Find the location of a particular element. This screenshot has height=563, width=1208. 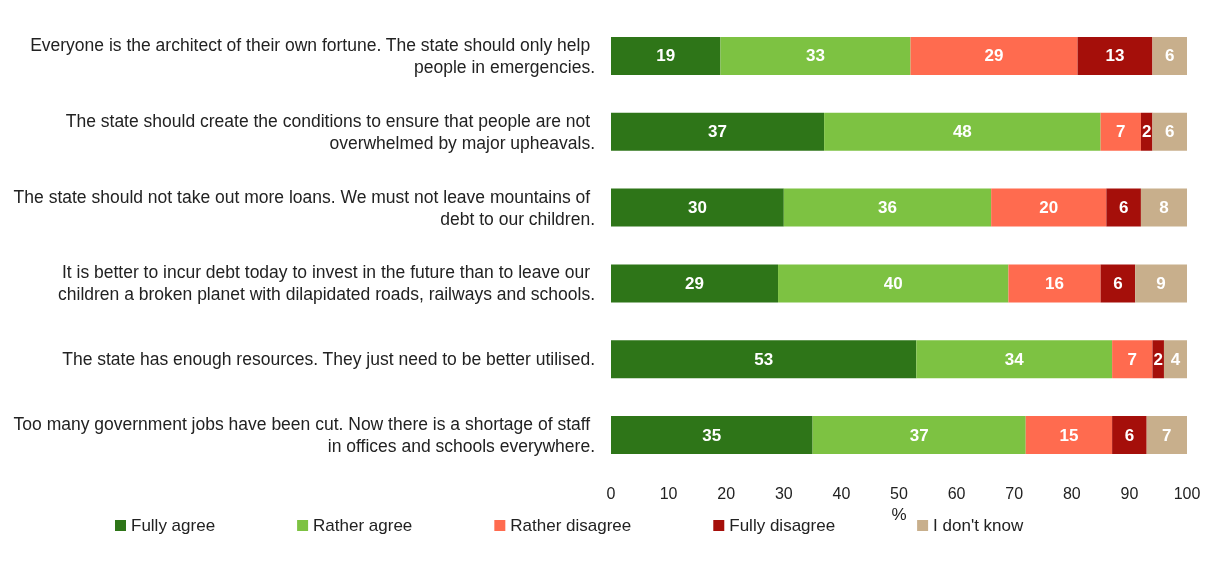

y-tick-label: The state should create the conditions to ensure that people are not overwhelmed by major upheavals. is located at coordinates (330, 131).